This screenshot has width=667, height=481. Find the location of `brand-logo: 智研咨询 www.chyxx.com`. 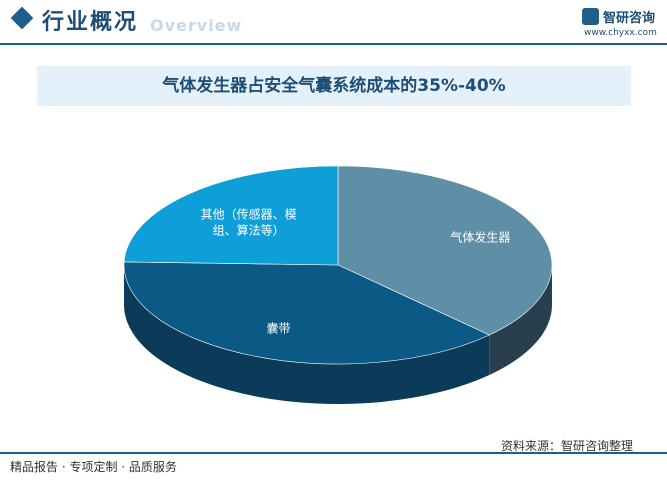

brand-logo: 智研咨询 www.chyxx.com is located at coordinates (622, 25).